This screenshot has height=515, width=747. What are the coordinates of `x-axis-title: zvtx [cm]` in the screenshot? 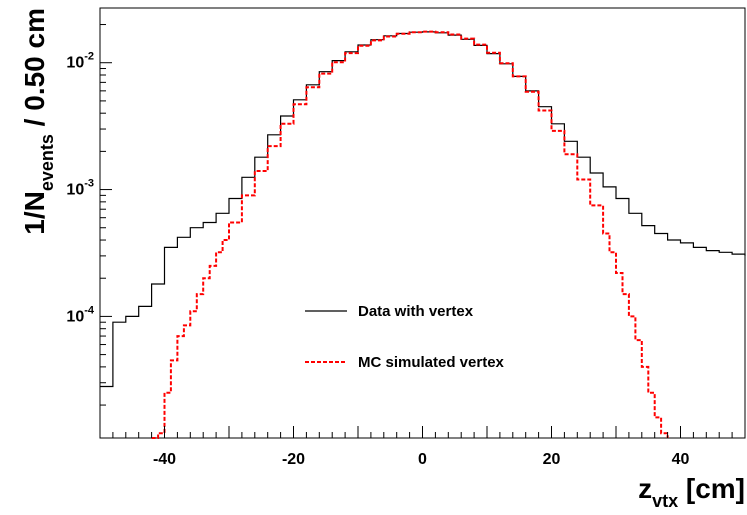 It's located at (691, 492).